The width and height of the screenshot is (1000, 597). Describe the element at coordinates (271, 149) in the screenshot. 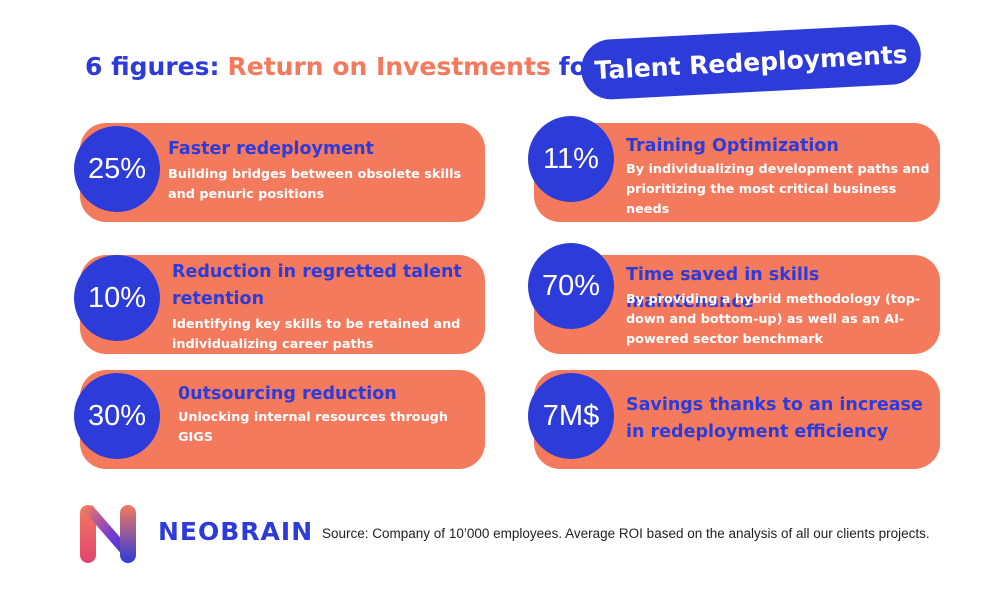

I see `stat-title: Faster redeployment` at that location.